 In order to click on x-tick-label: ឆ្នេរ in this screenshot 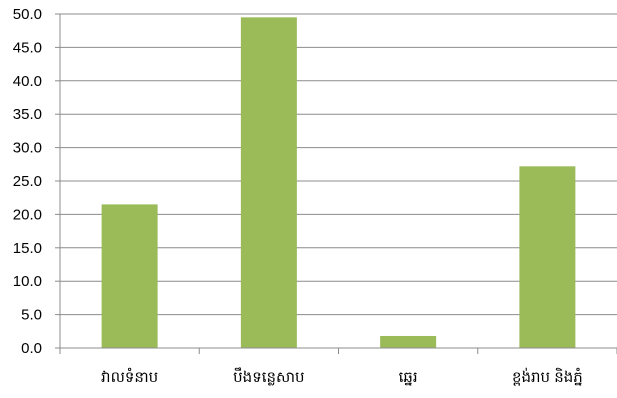, I will do `click(408, 377)`.